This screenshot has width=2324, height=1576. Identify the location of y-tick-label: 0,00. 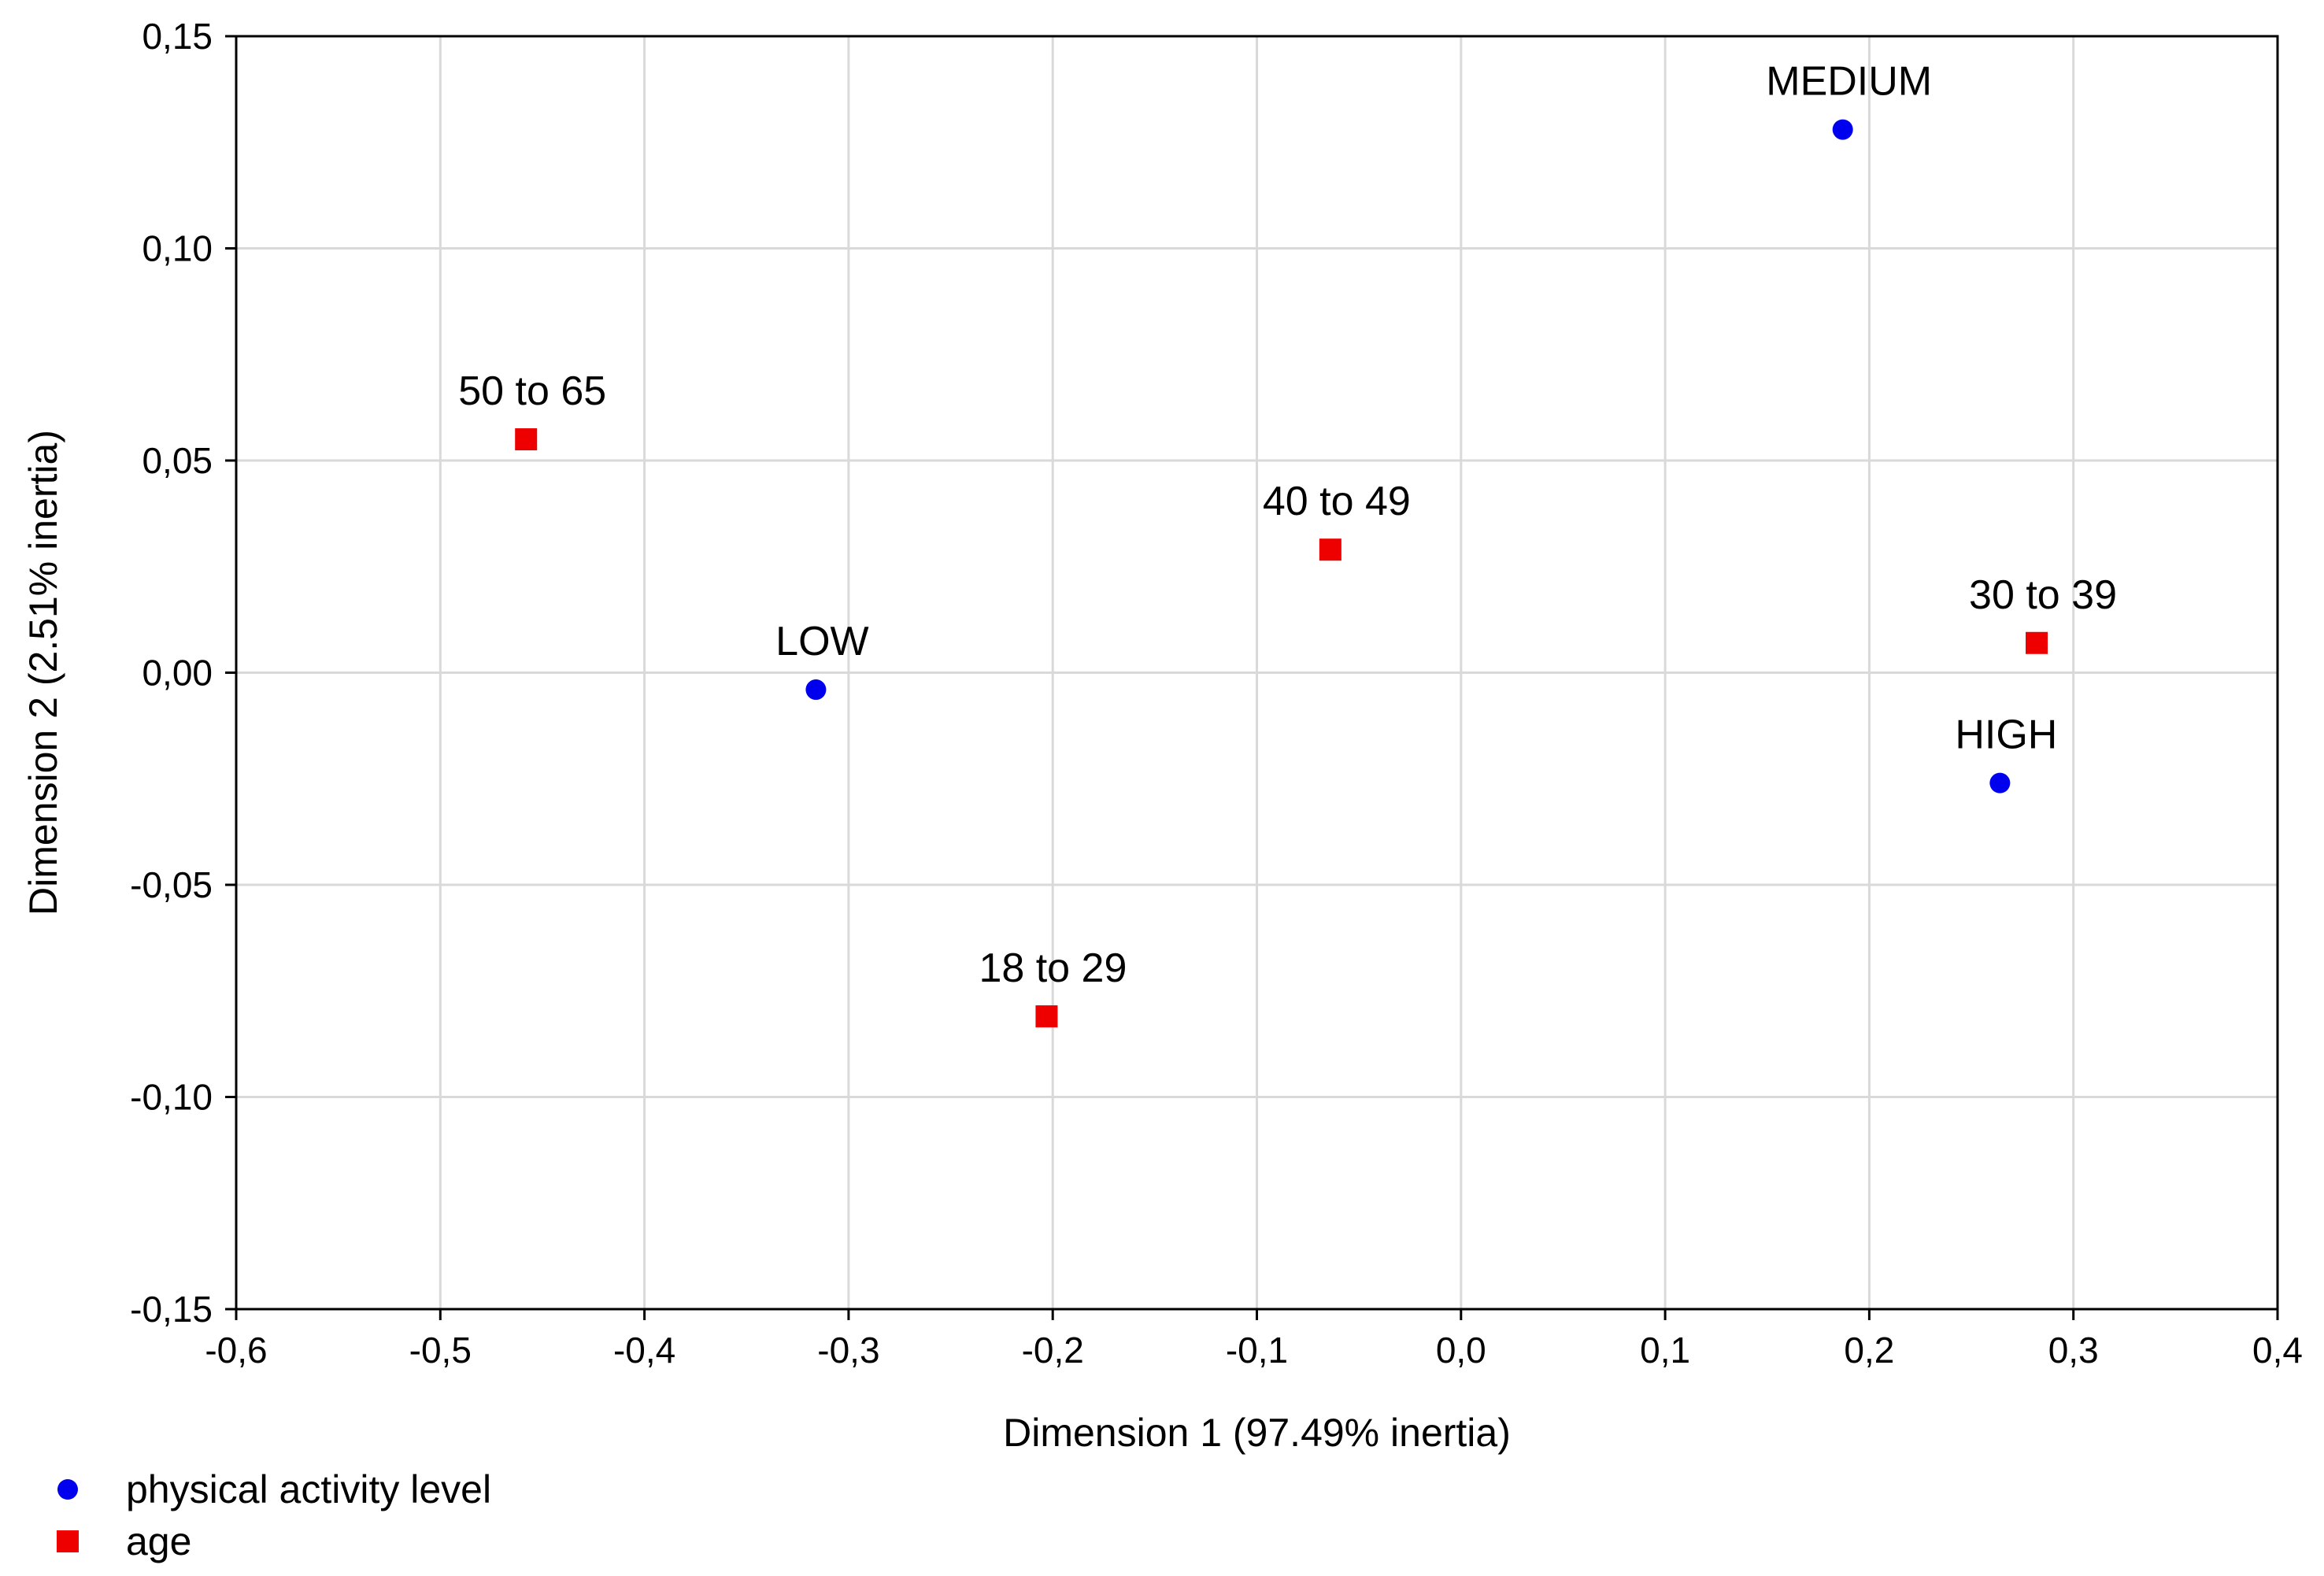
(177, 673).